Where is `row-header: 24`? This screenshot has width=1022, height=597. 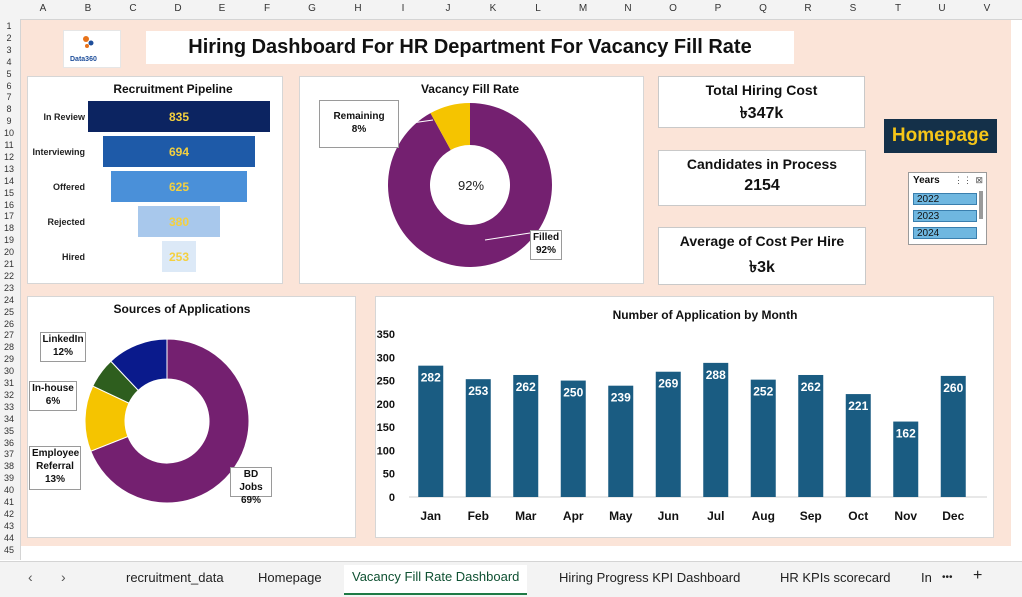 row-header: 24 is located at coordinates (8, 299).